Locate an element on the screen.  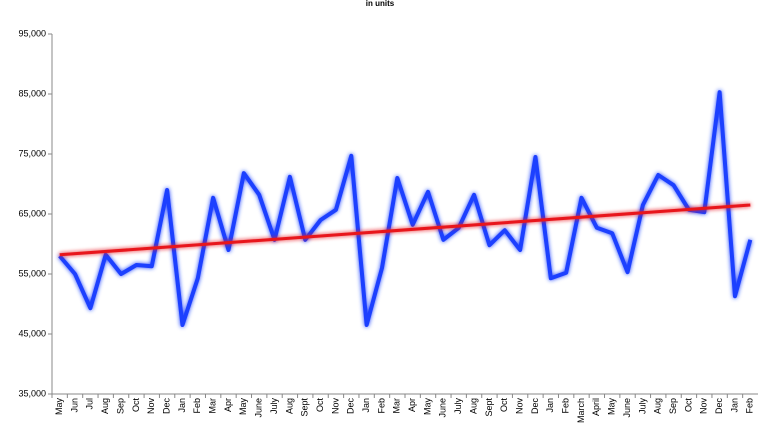
x-tick-label: March is located at coordinates (581, 410).